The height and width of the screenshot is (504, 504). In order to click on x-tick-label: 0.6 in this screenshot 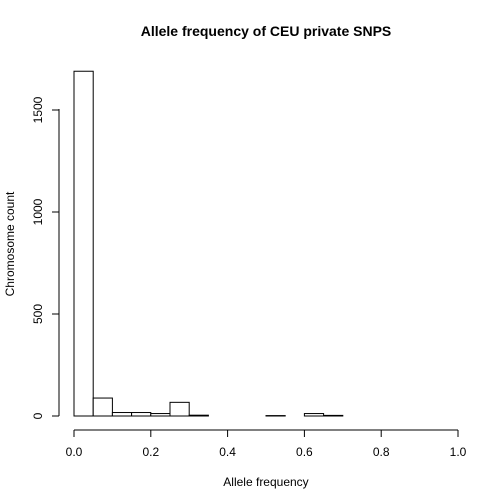, I will do `click(304, 452)`.